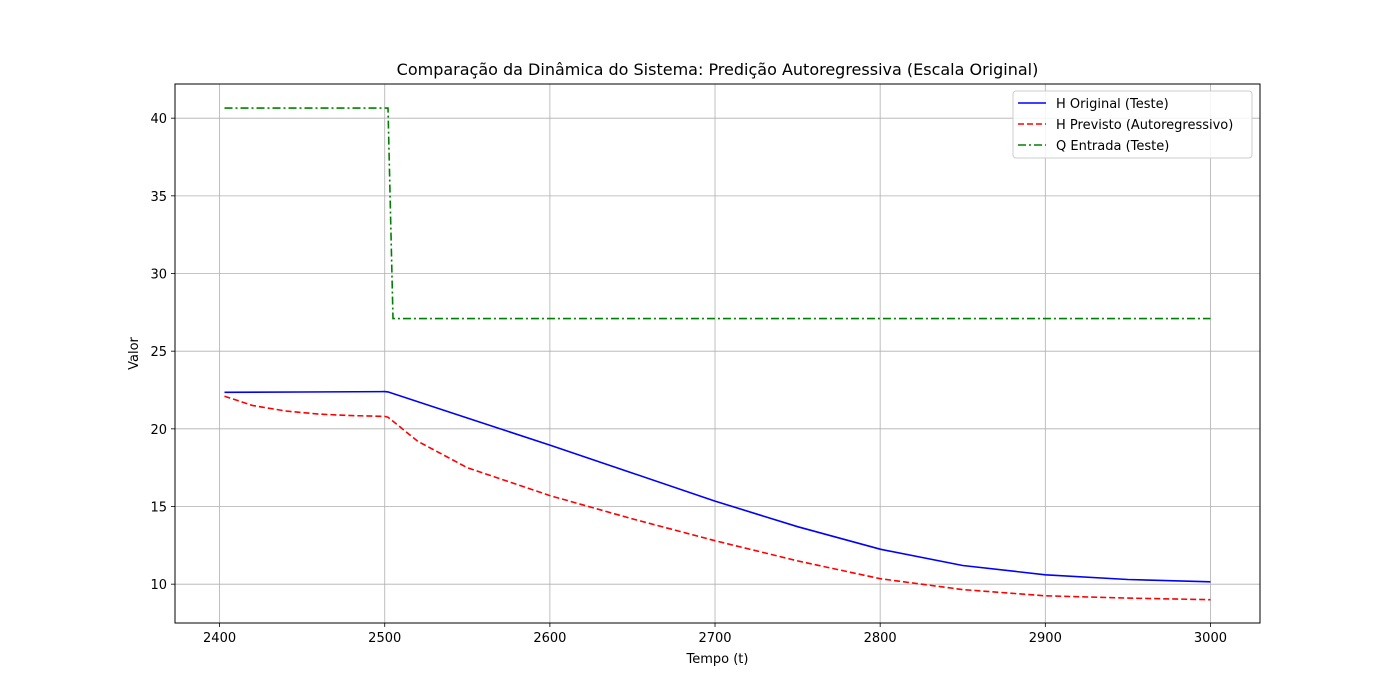 Image resolution: width=1400 pixels, height=700 pixels. Describe the element at coordinates (158, 119) in the screenshot. I see `y-tick-label: 40` at that location.